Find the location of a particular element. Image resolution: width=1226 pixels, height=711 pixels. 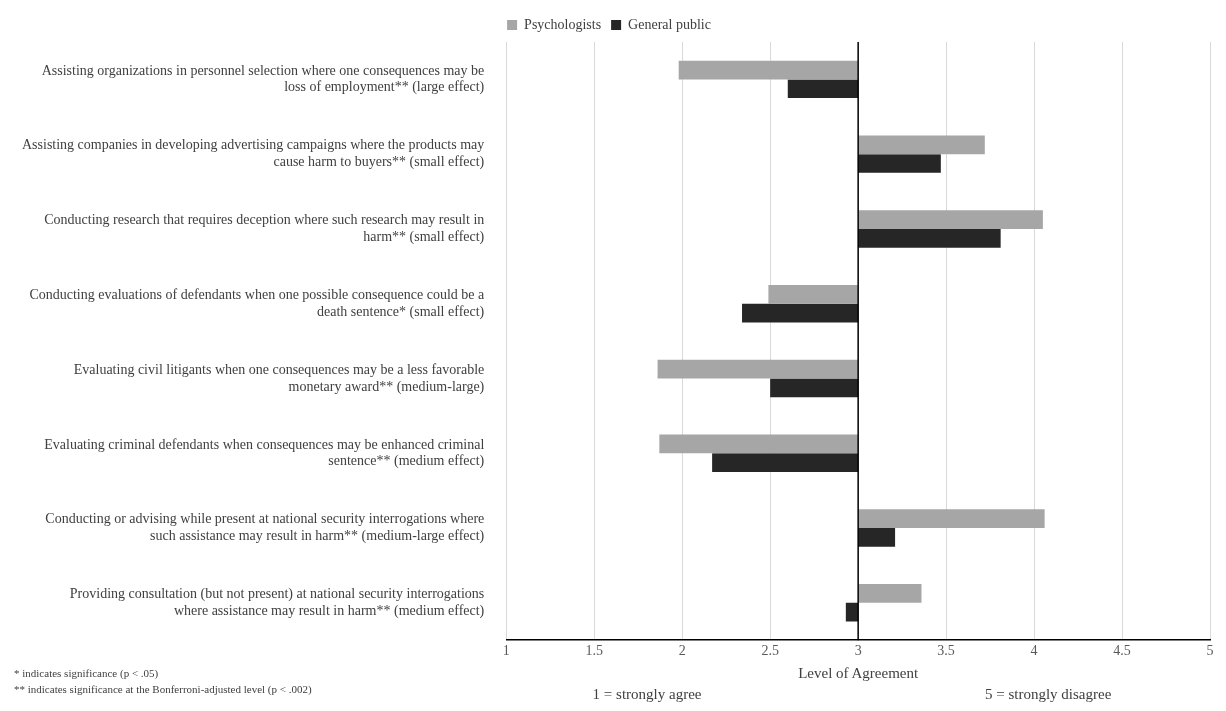

x-tick-label: 3 is located at coordinates (858, 651).